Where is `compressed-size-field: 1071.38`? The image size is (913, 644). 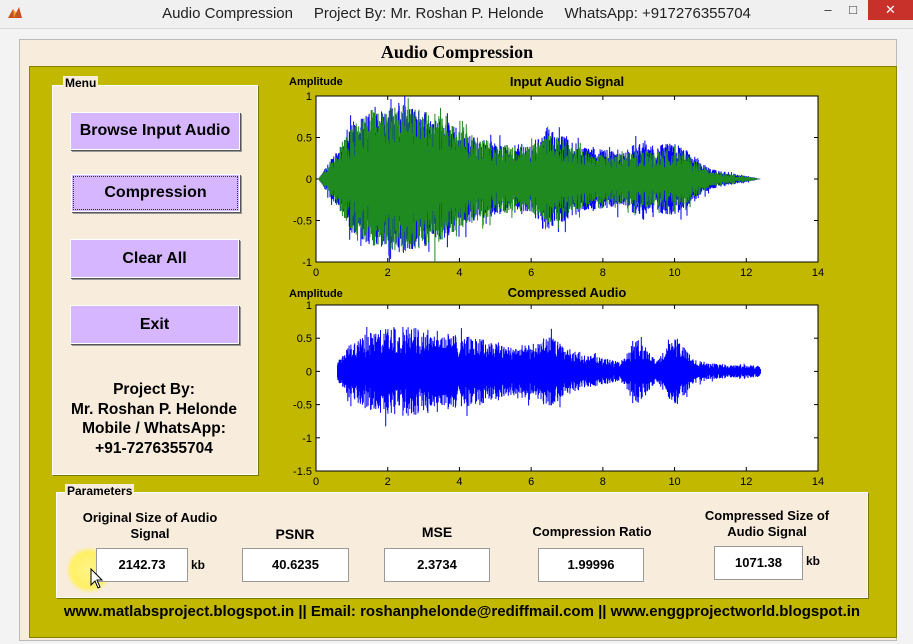
compressed-size-field: 1071.38 is located at coordinates (758, 563).